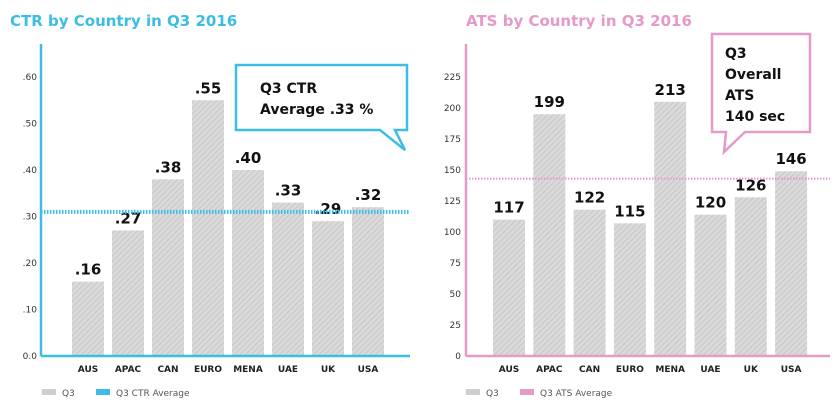 The image size is (838, 405). I want to click on ats-y-tick-label: 75, so click(455, 264).